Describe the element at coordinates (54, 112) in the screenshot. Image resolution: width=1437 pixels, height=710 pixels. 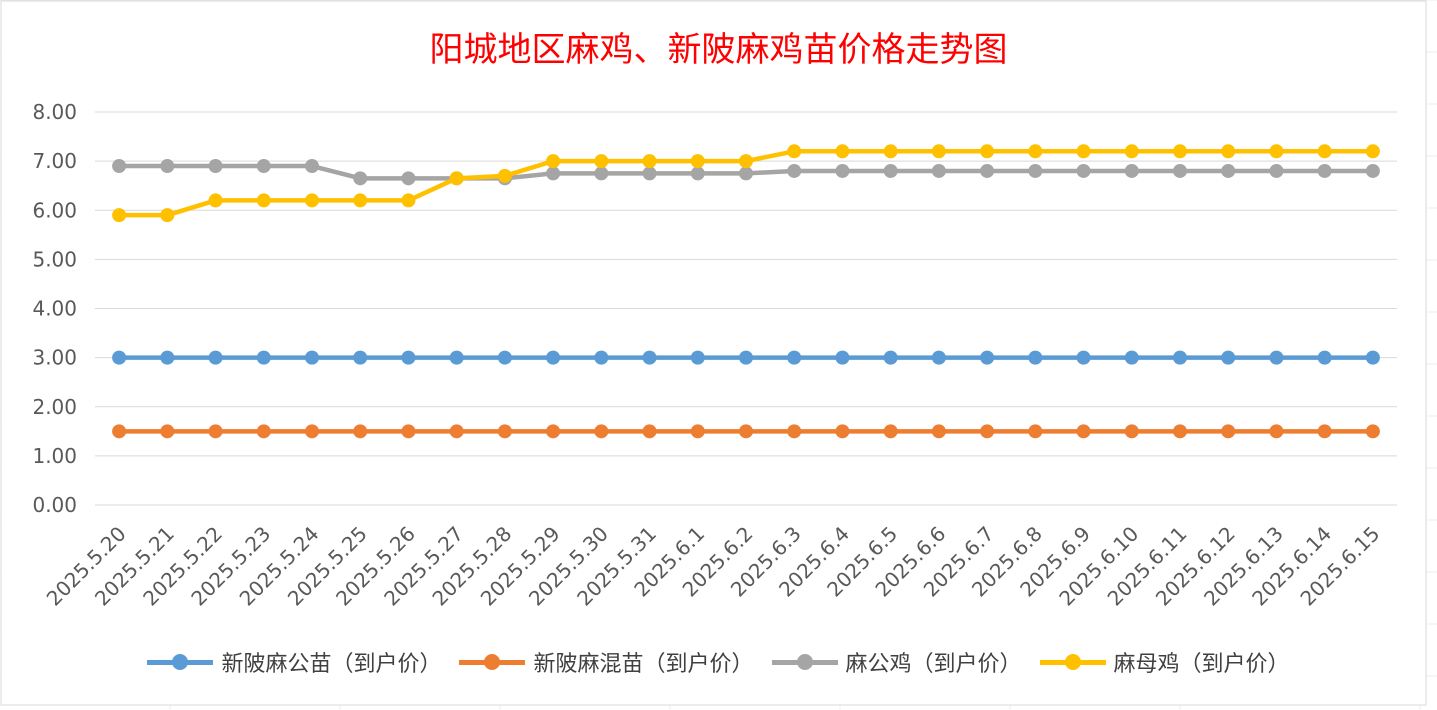
I see `y-tick-label: 8.00` at that location.